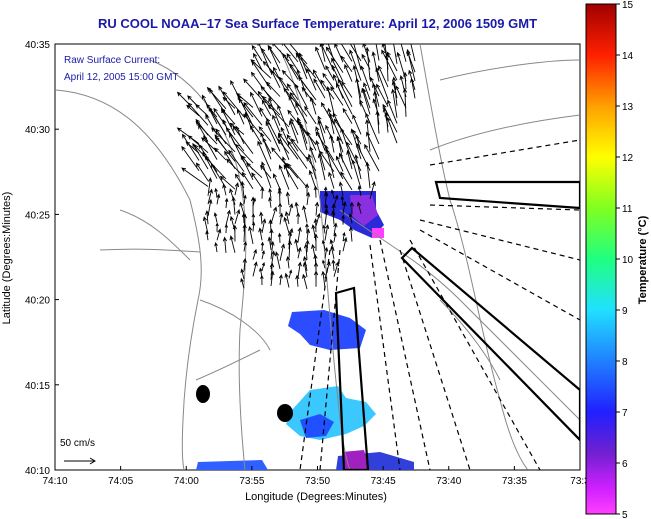  Describe the element at coordinates (327, 330) in the screenshot. I see `sst-patch-middle` at that location.